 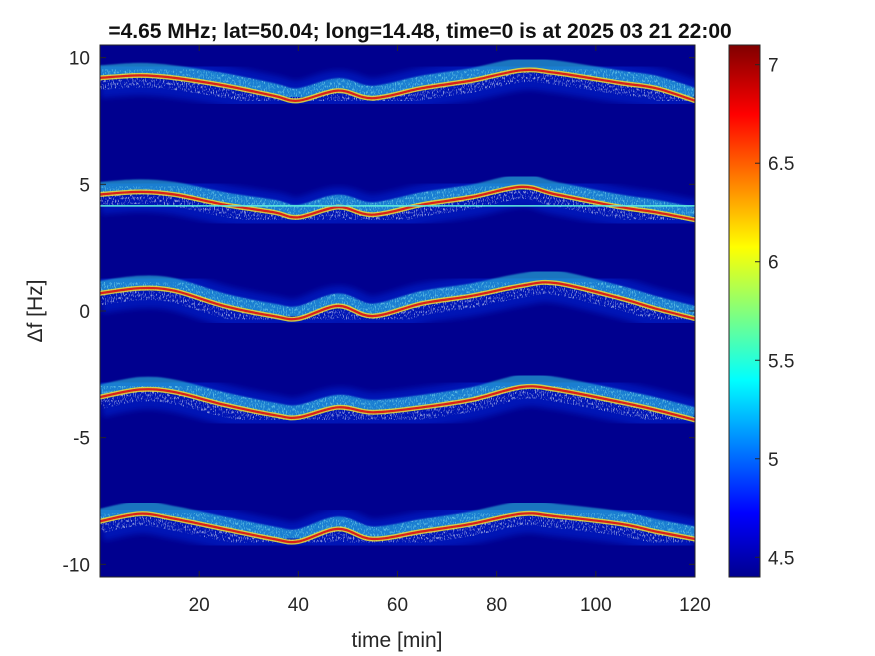 I want to click on x-tick-label: 100, so click(x=596, y=605).